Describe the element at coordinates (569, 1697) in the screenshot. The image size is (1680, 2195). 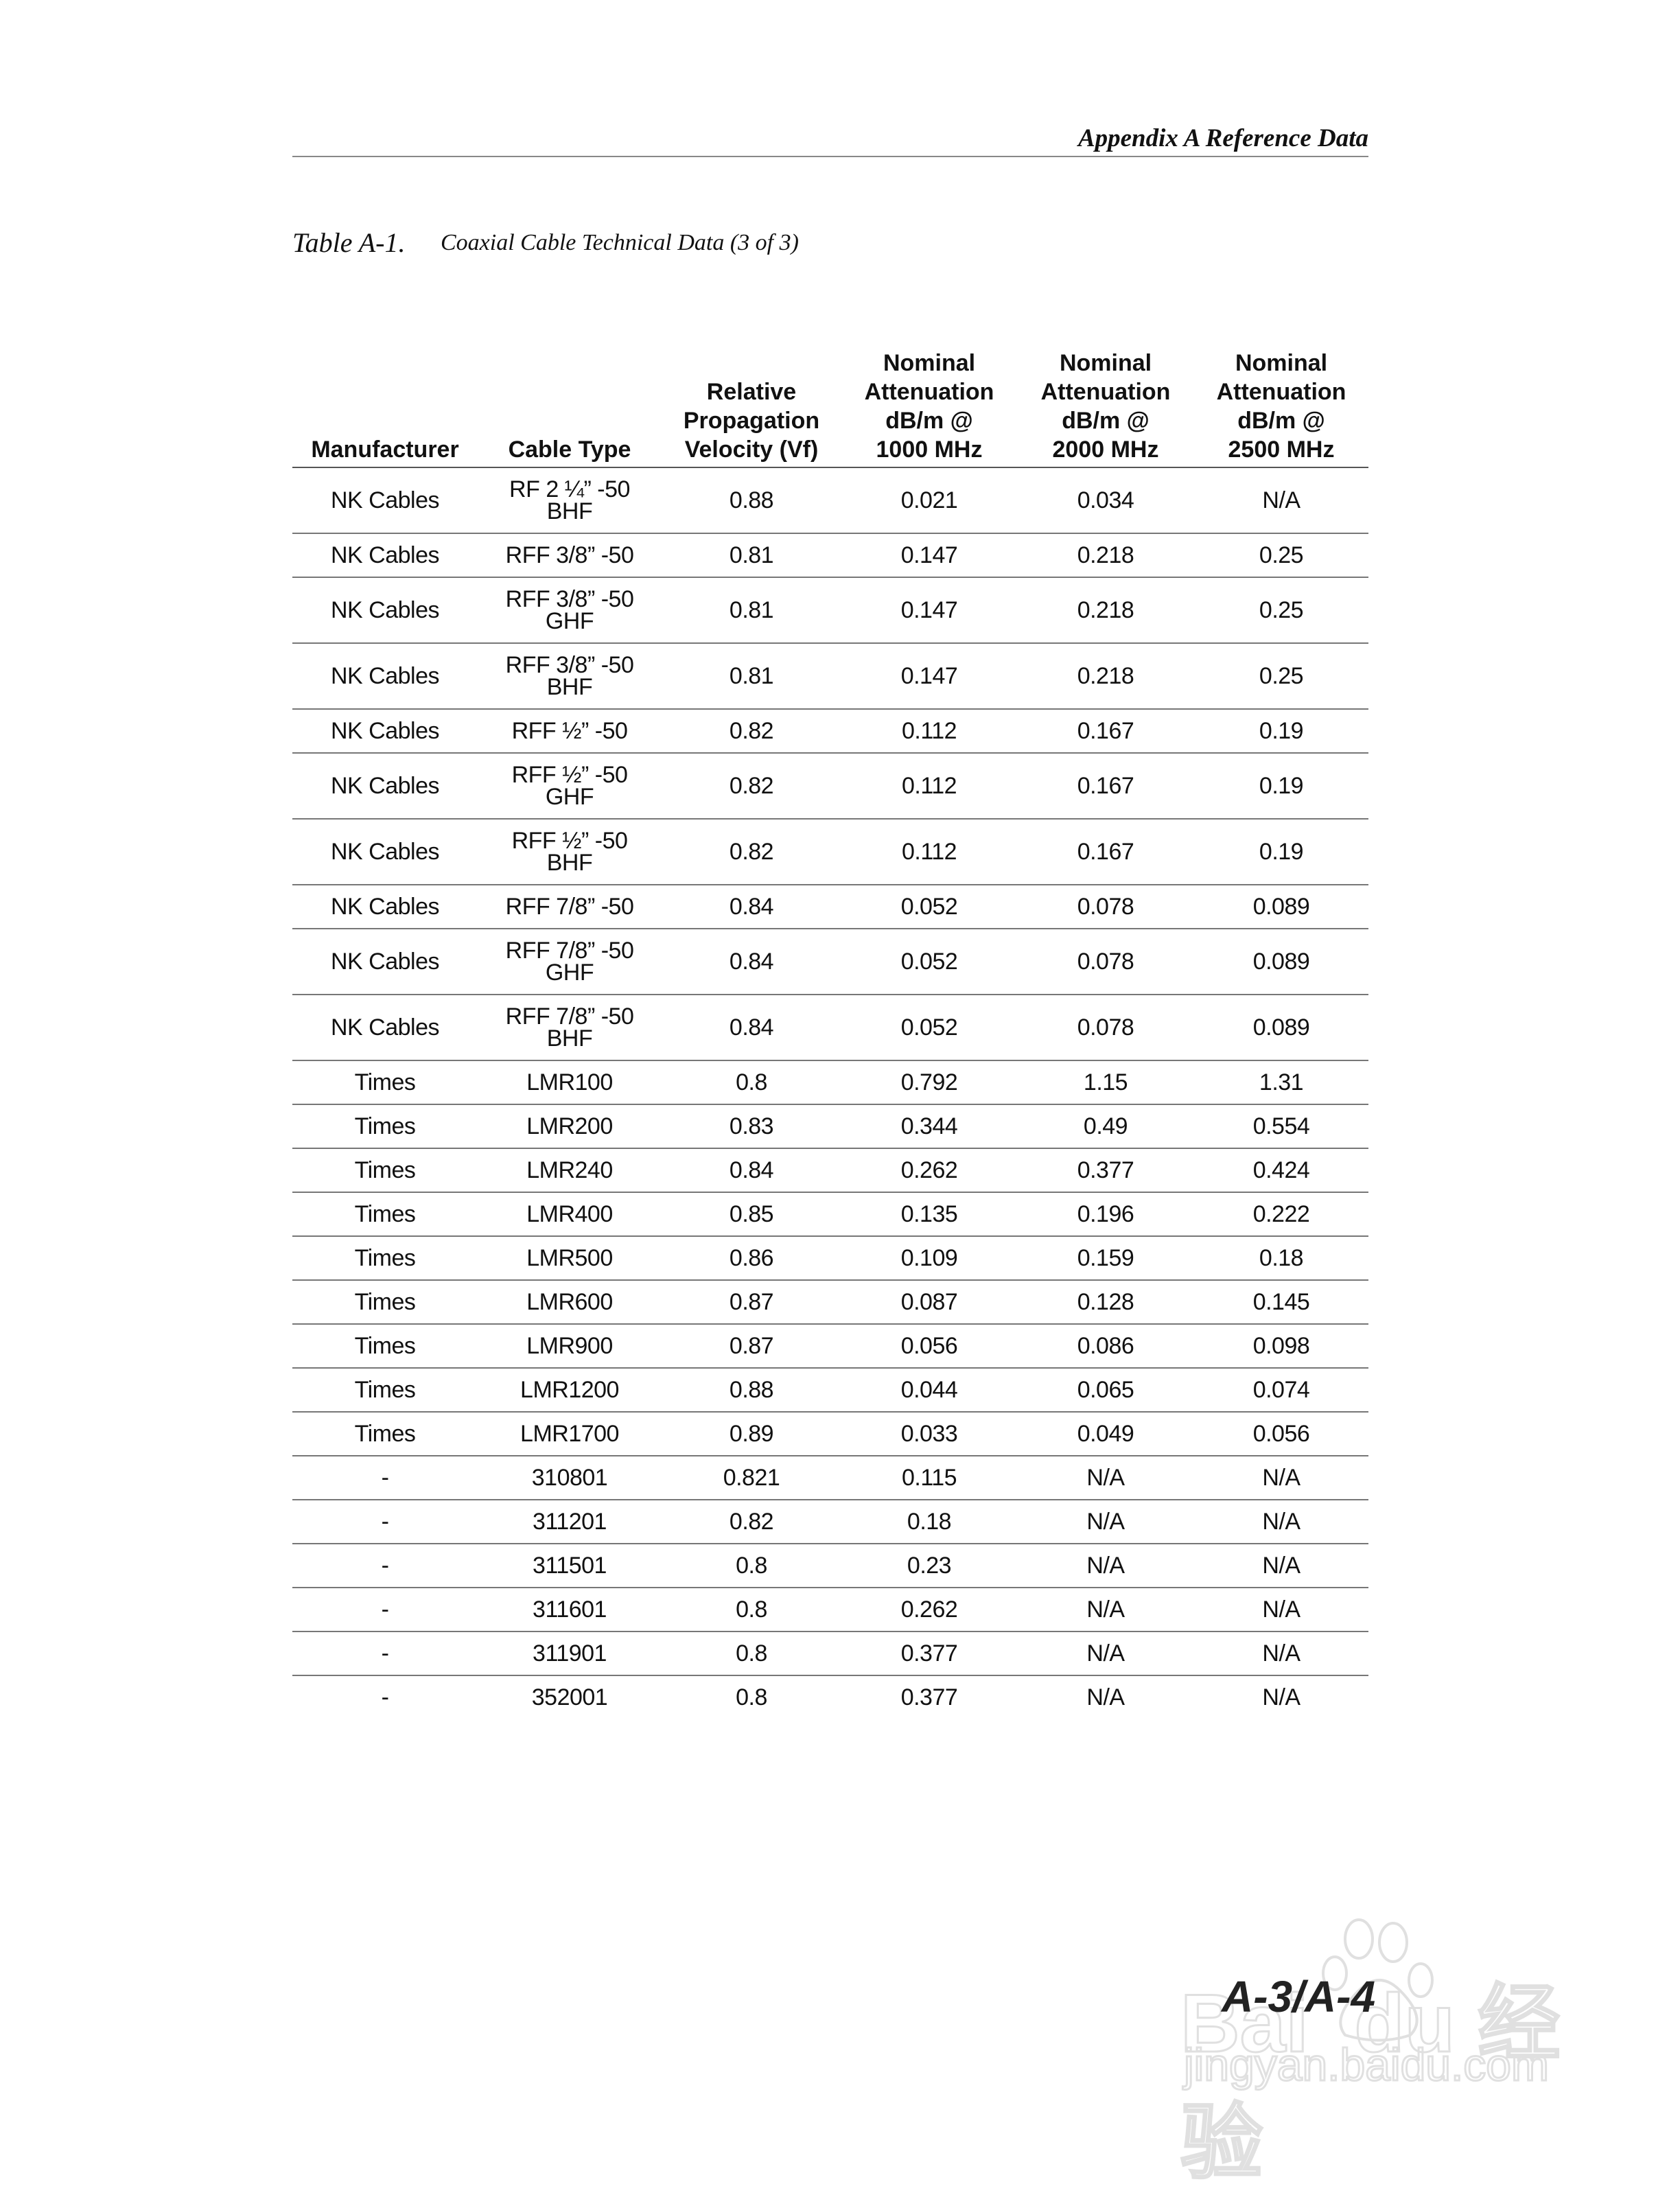
I see `table-cell: 352001` at that location.